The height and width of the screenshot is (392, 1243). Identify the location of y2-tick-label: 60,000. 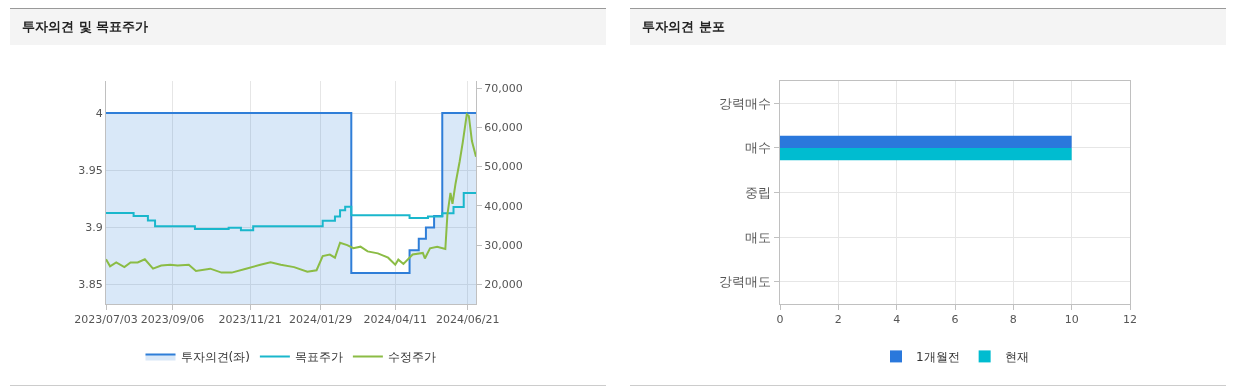
(503, 128).